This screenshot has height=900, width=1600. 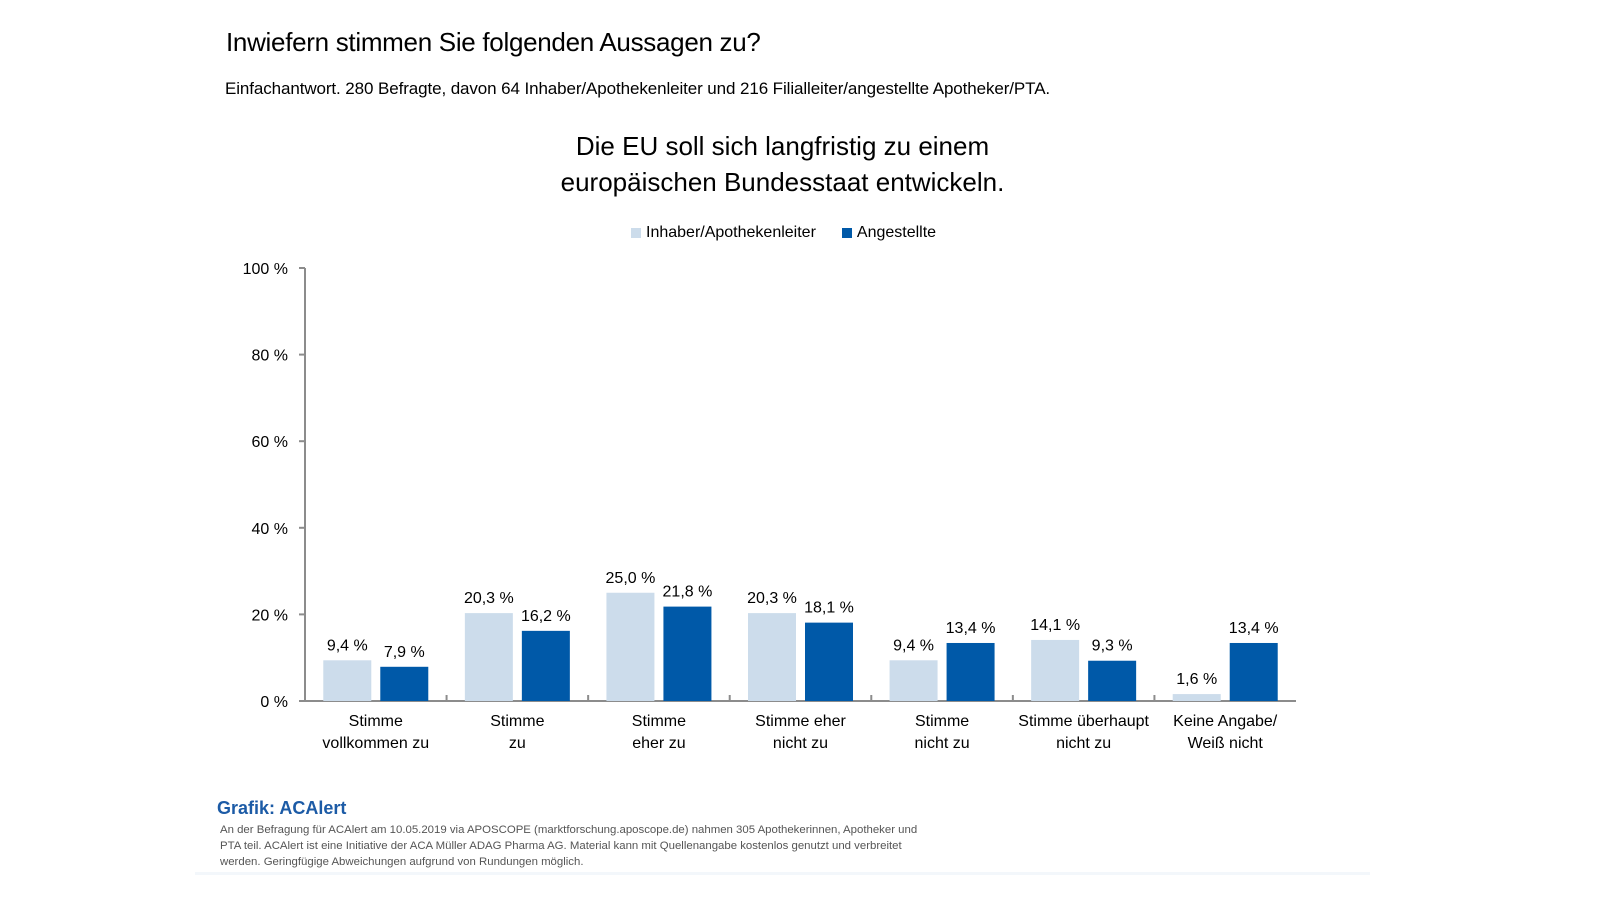 I want to click on y-tick-label: 80 %, so click(x=270, y=356).